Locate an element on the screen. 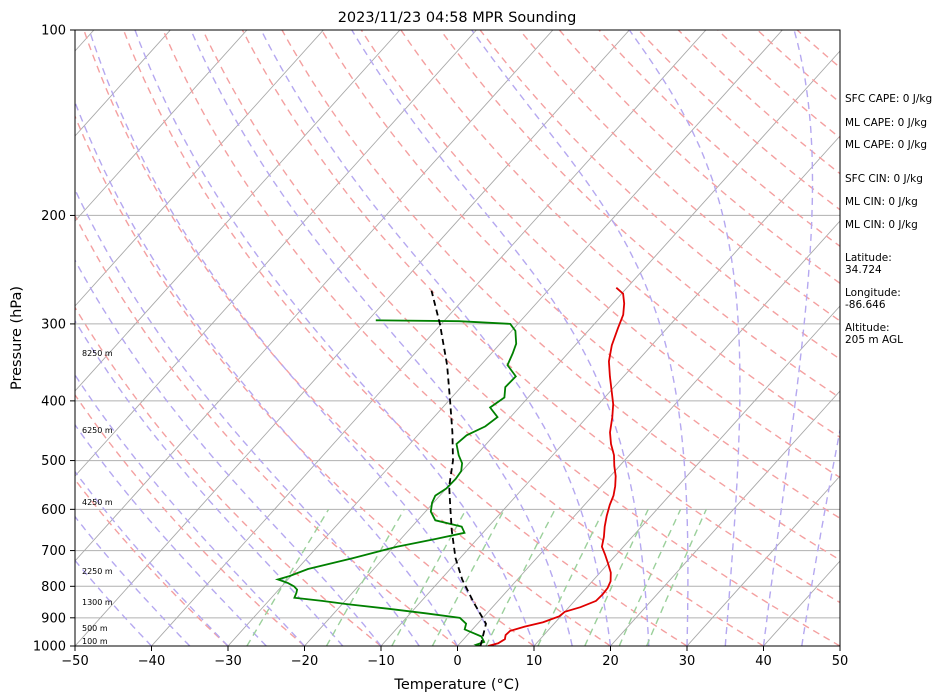  height-label: 6250 m is located at coordinates (97, 430).